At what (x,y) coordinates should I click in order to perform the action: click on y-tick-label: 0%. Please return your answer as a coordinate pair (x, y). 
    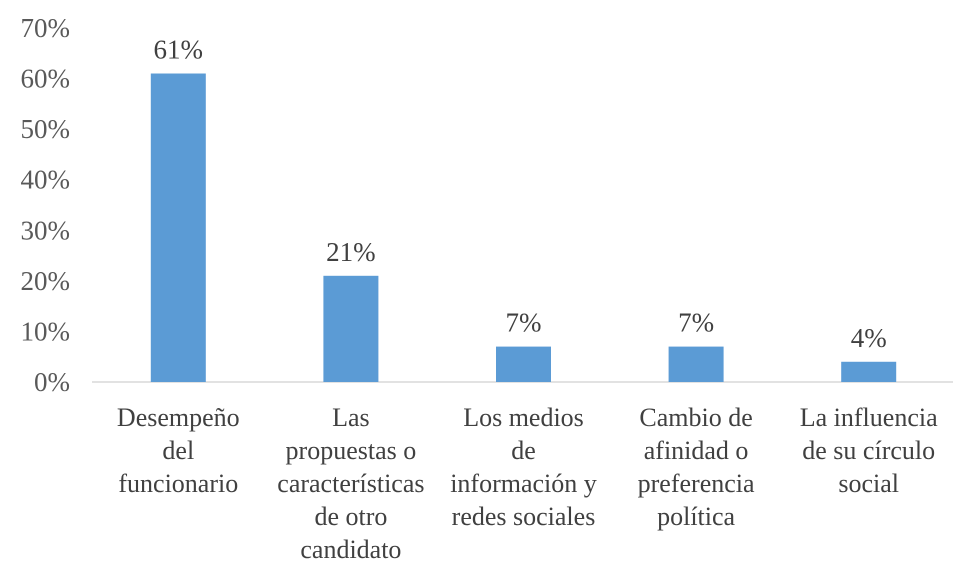
    Looking at the image, I should click on (52, 382).